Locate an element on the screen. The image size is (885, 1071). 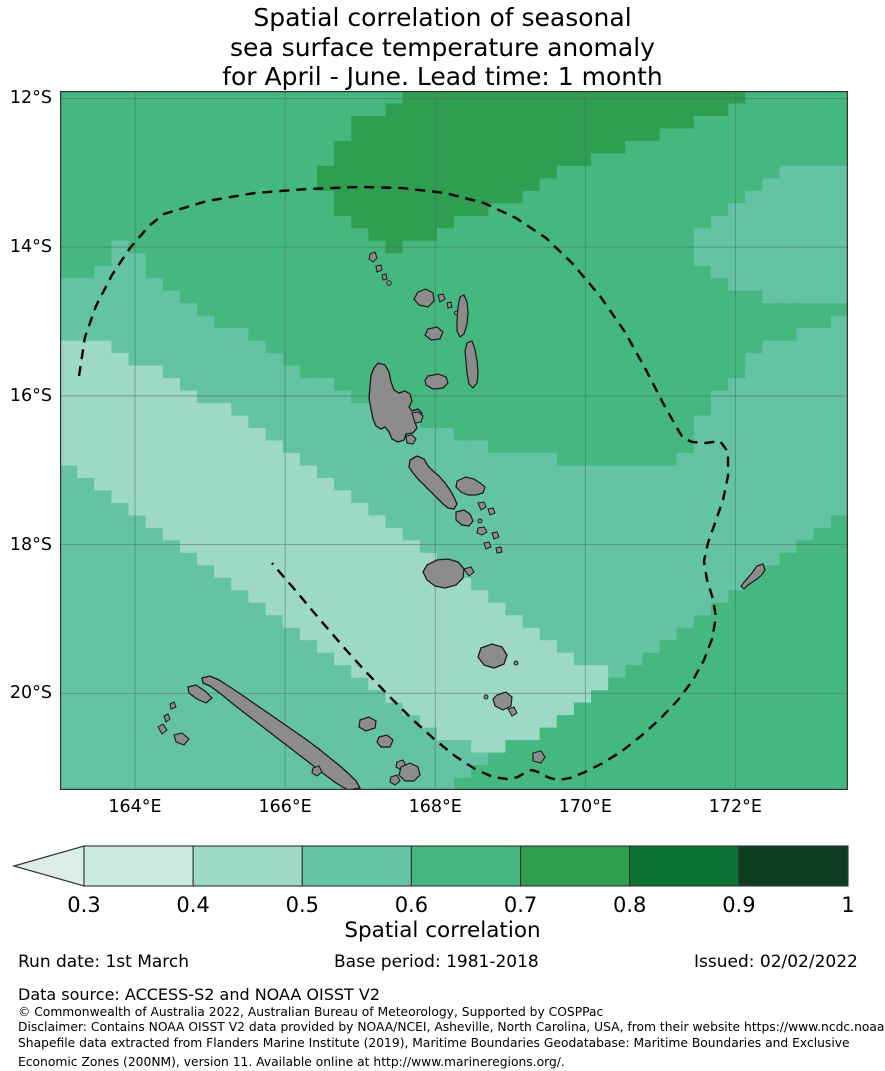
base-period-text: Base period: 1981-2018 is located at coordinates (436, 962).